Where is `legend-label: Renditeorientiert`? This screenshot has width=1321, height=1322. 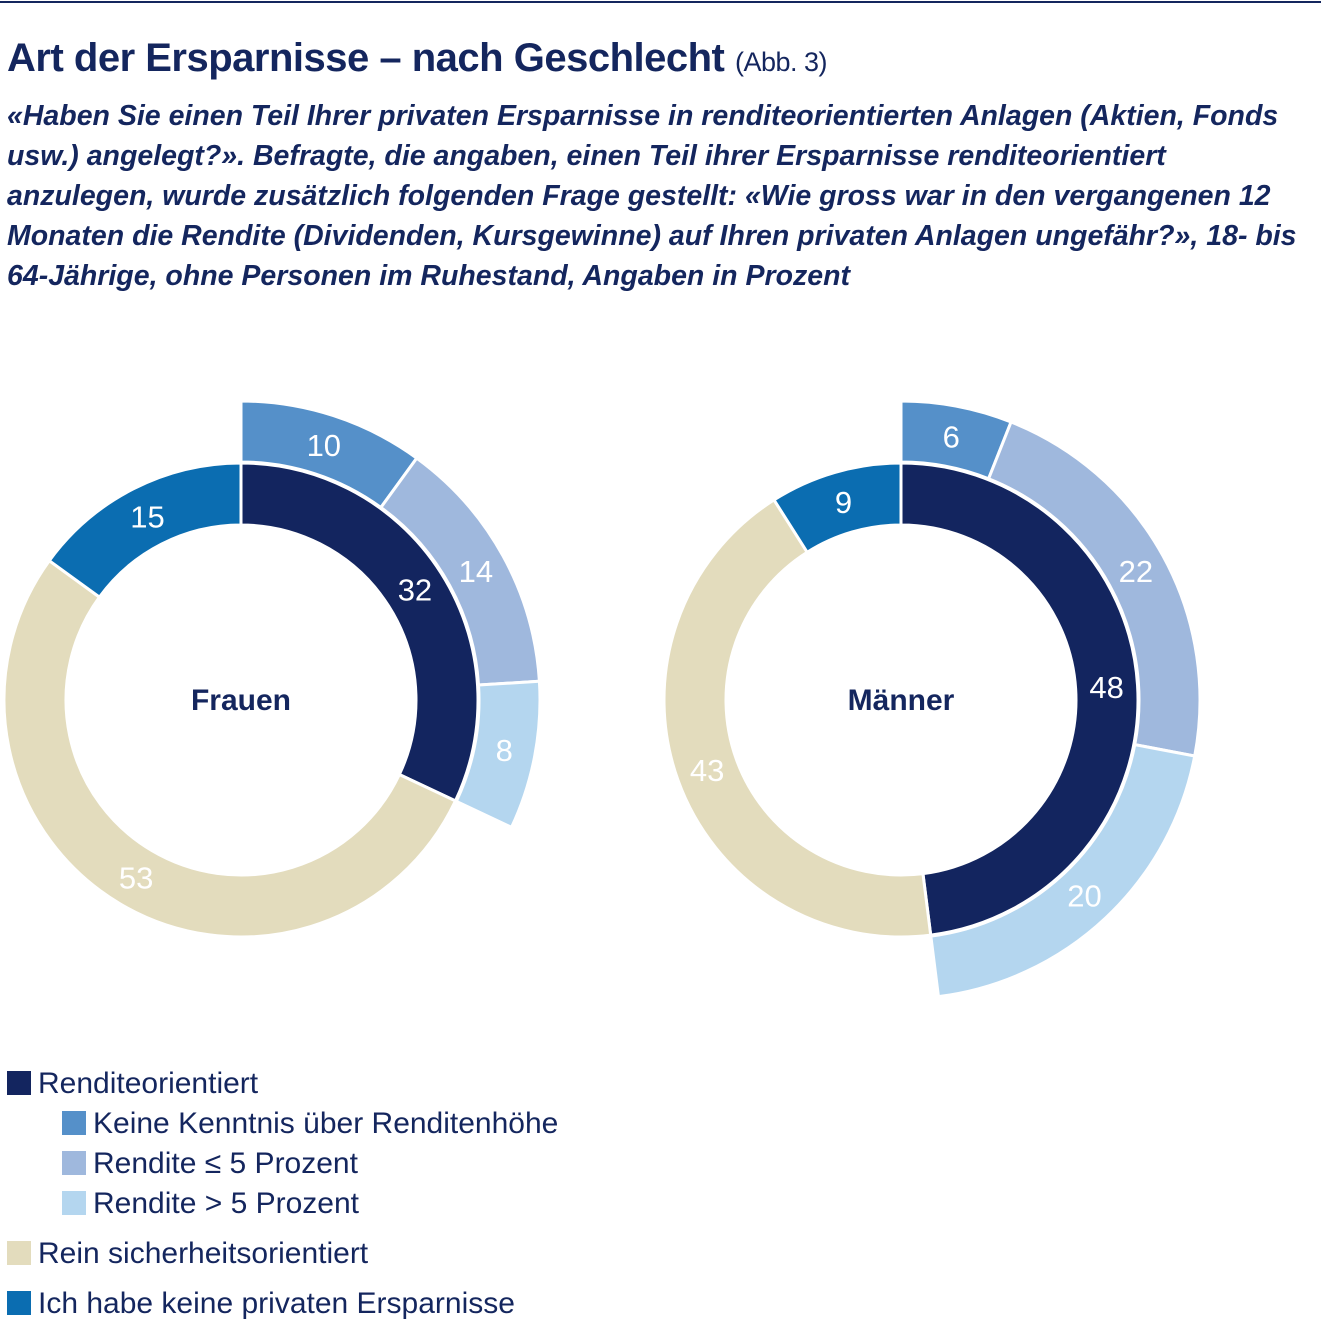 legend-label: Renditeorientiert is located at coordinates (148, 1083).